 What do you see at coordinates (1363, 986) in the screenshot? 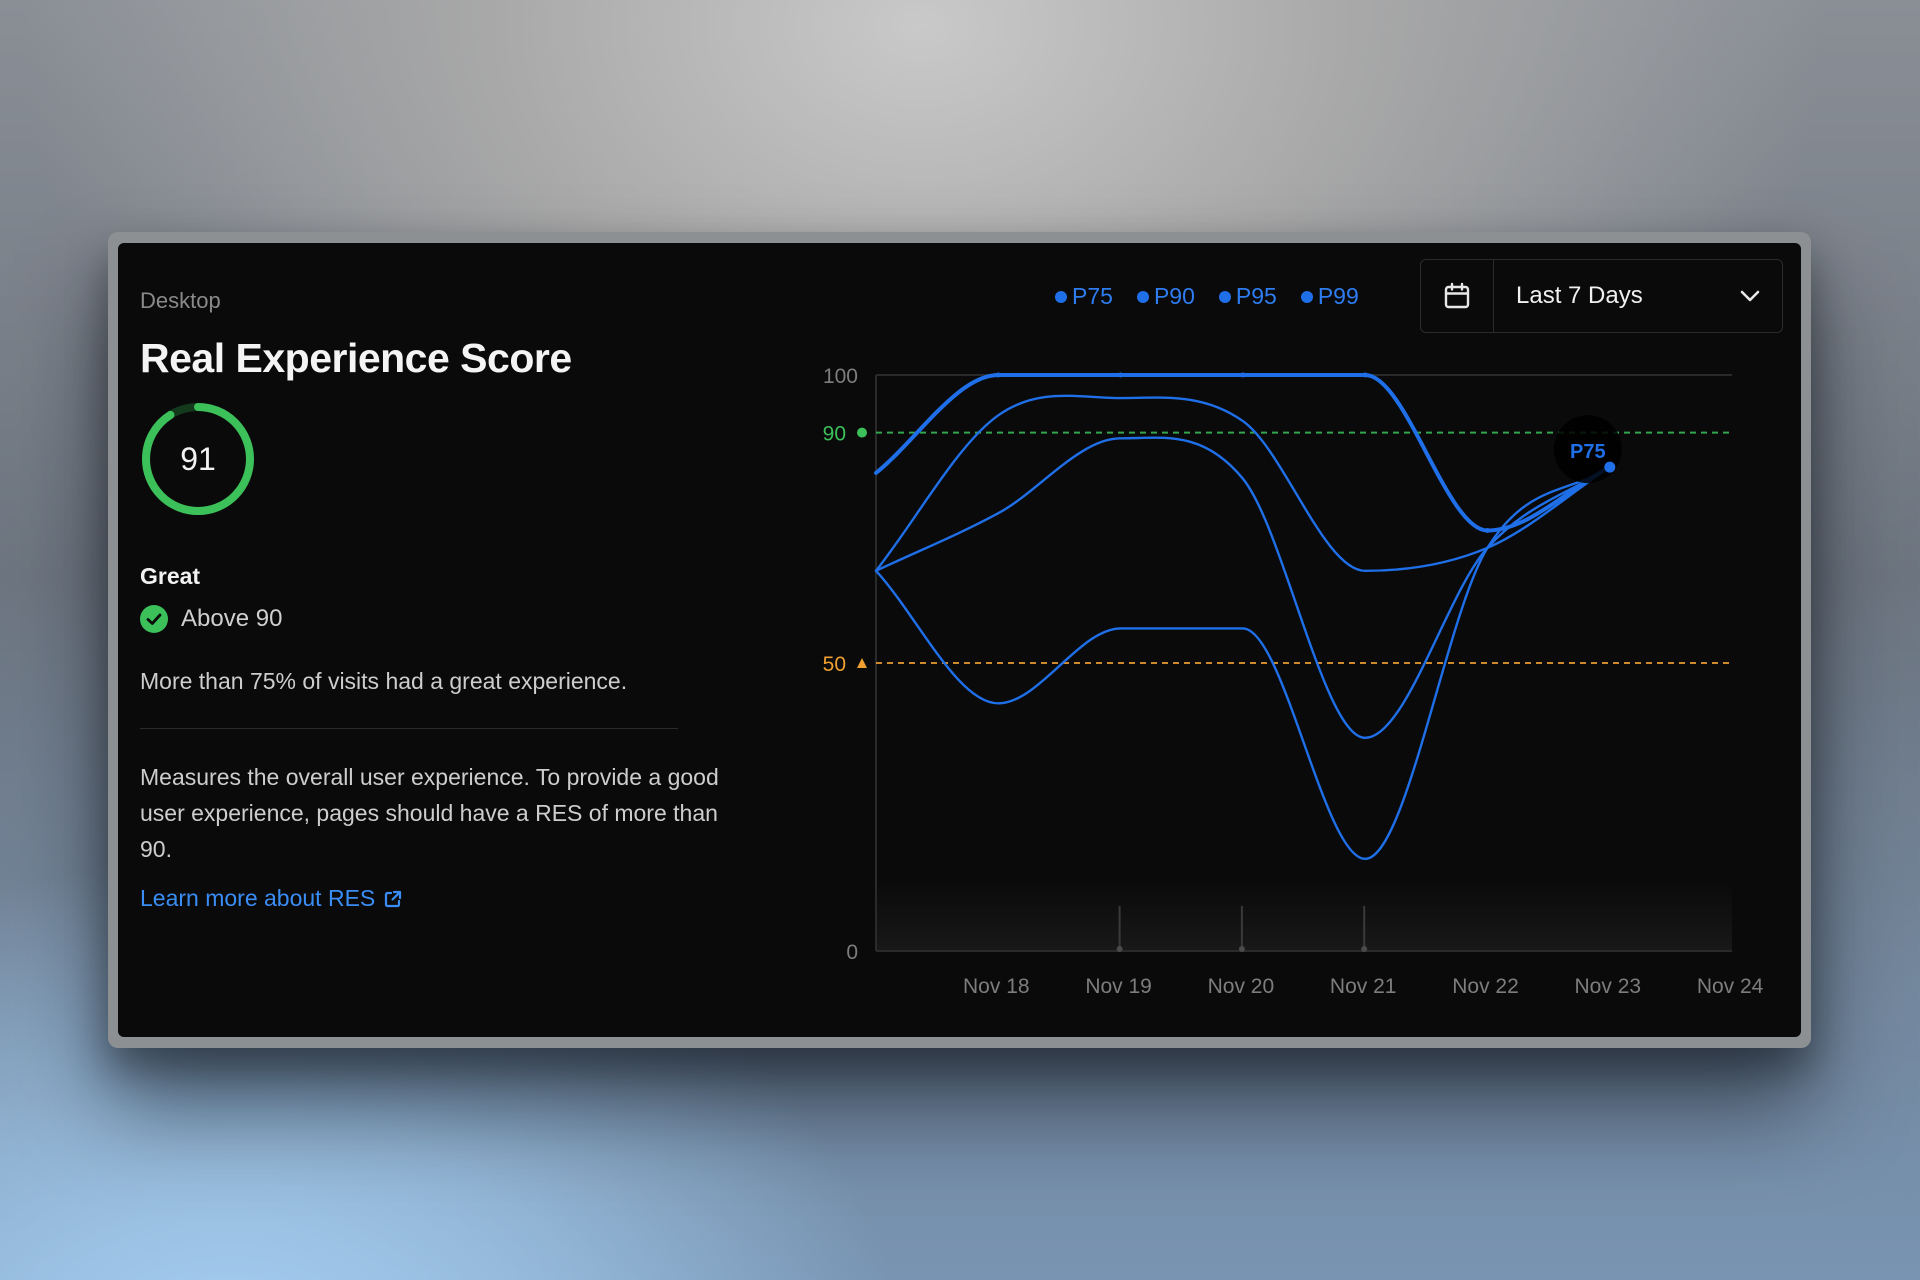
I see `x-tick-label: Nov 21` at bounding box center [1363, 986].